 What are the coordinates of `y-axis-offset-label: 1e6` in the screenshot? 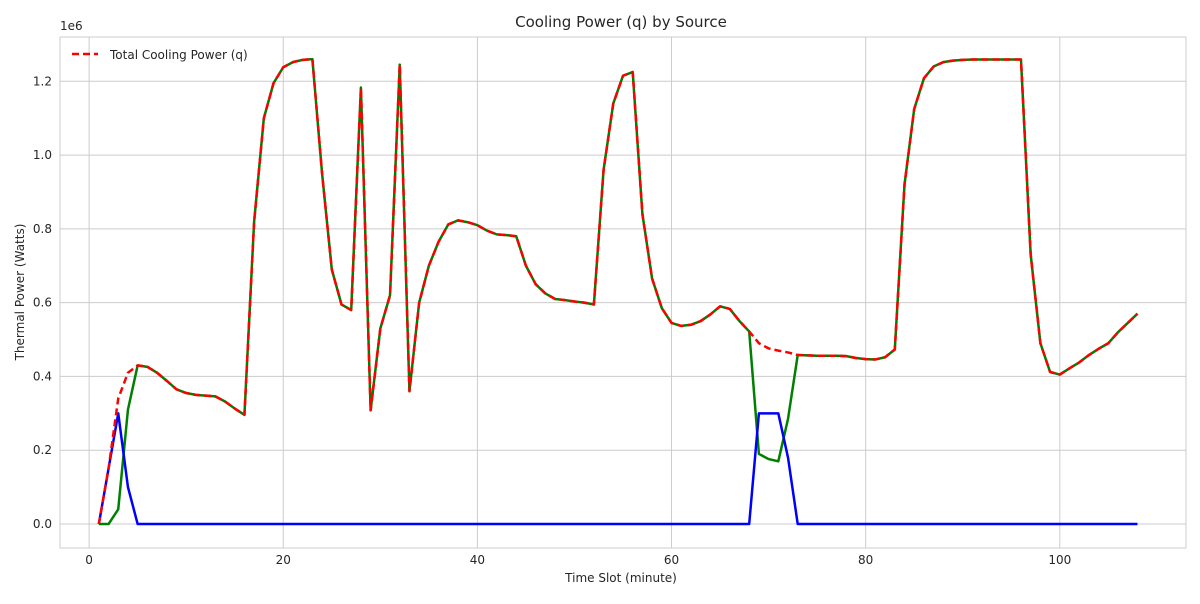 It's located at (71, 26).